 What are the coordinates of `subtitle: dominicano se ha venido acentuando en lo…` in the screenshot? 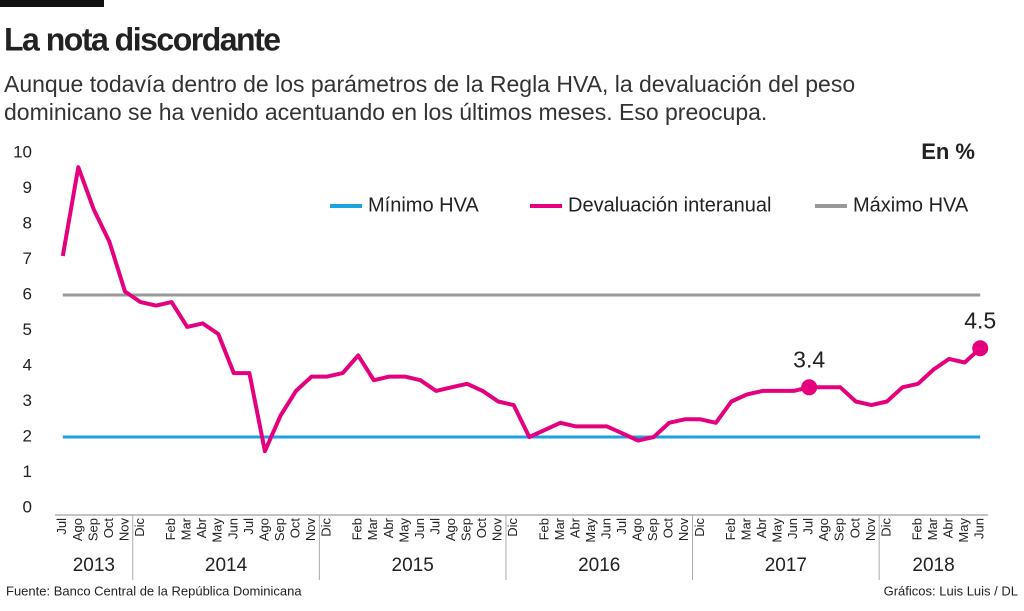 It's located at (385, 112).